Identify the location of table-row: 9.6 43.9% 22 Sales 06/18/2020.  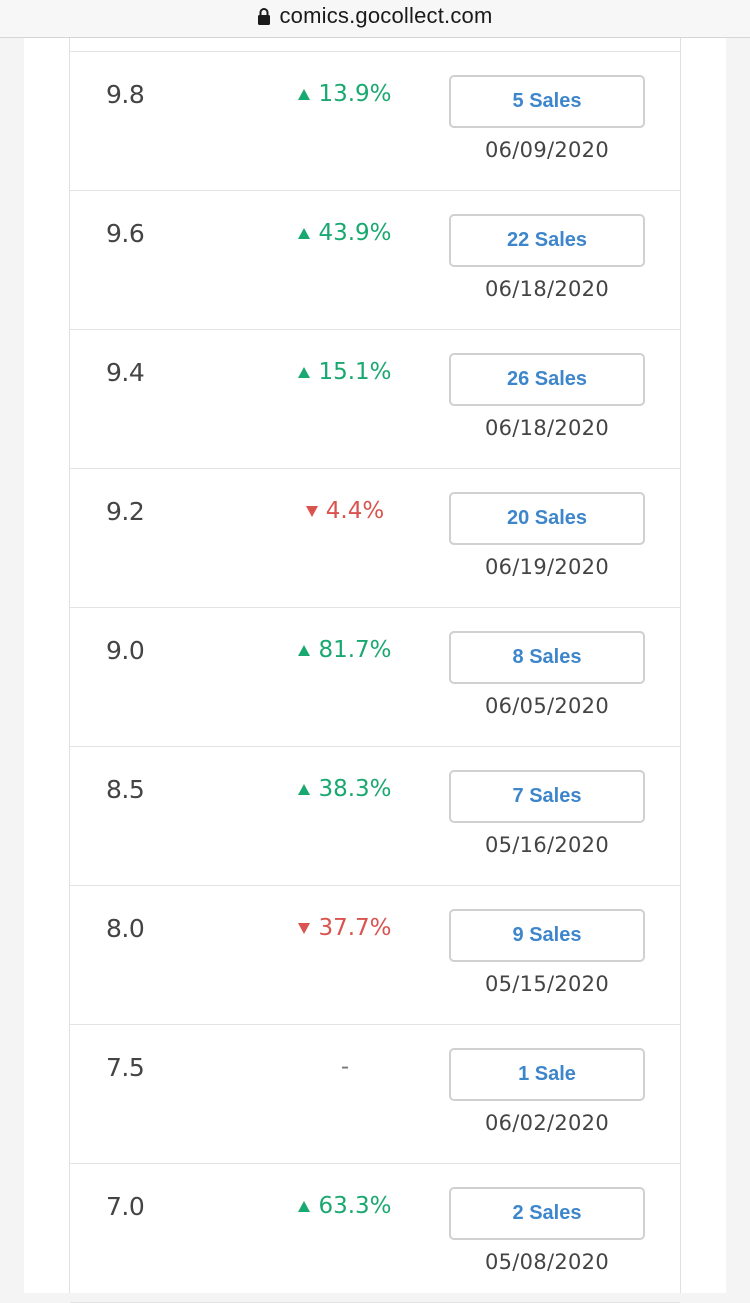
(375, 260).